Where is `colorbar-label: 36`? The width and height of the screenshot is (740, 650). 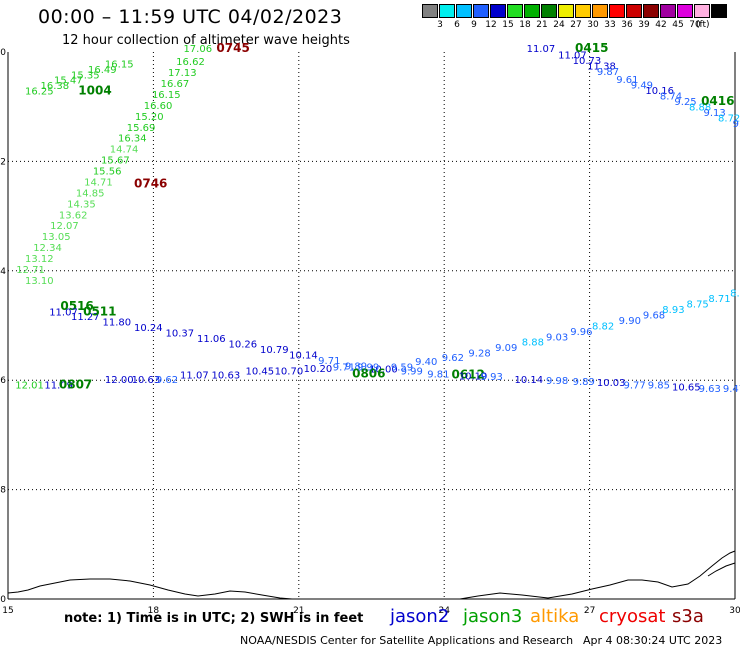
colorbar-label: 36 is located at coordinates (627, 25).